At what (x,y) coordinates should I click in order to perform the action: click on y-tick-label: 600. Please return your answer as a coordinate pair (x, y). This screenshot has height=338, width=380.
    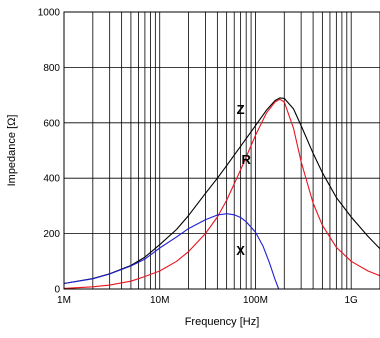
    Looking at the image, I should click on (51, 123).